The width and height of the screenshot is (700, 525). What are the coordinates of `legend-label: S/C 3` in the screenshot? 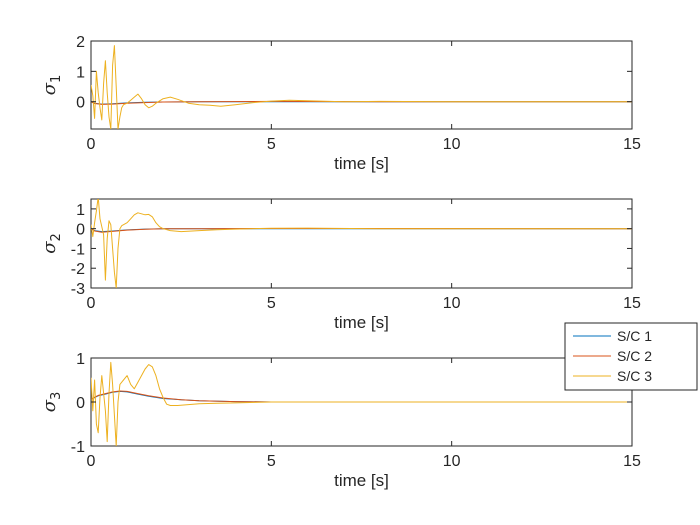 It's located at (634, 376).